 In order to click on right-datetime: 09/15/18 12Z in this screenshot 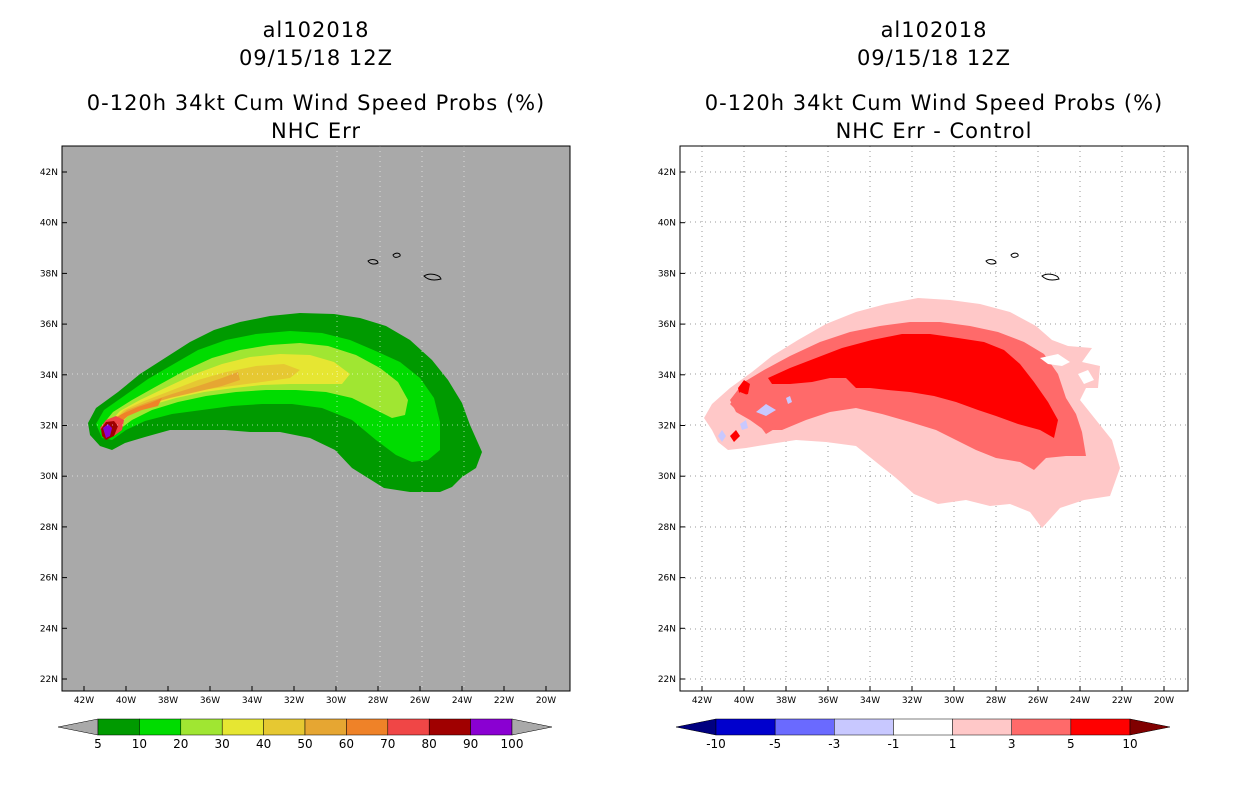, I will do `click(934, 58)`.